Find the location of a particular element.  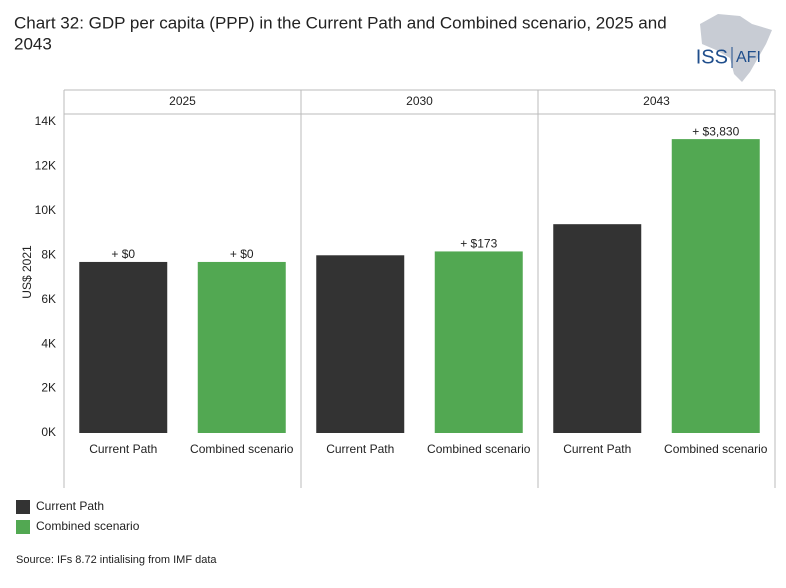

y-tick-label: 6K is located at coordinates (48, 299).